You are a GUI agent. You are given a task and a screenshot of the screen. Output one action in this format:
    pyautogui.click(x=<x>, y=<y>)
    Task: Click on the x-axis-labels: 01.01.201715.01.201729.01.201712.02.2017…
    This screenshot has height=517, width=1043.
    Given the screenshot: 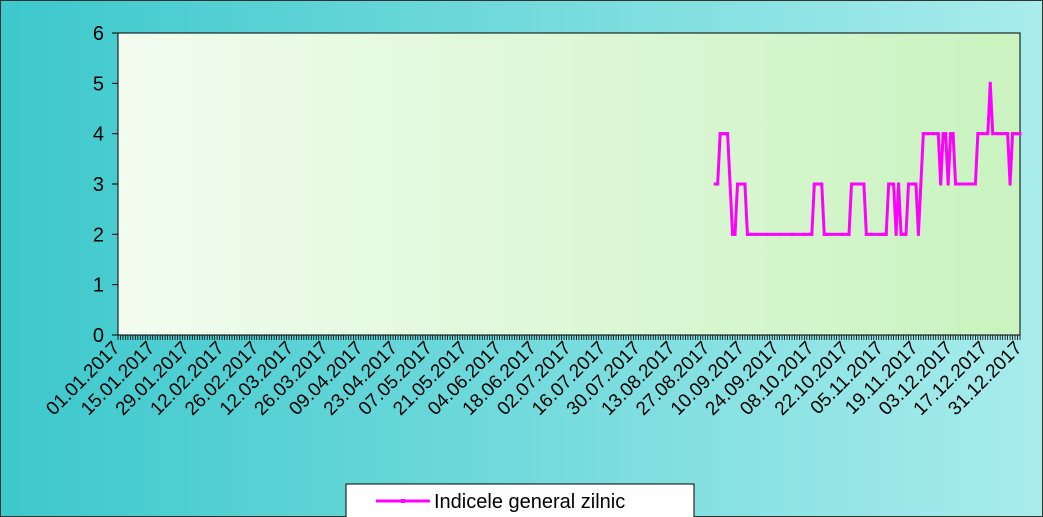 What is the action you would take?
    pyautogui.click(x=534, y=379)
    